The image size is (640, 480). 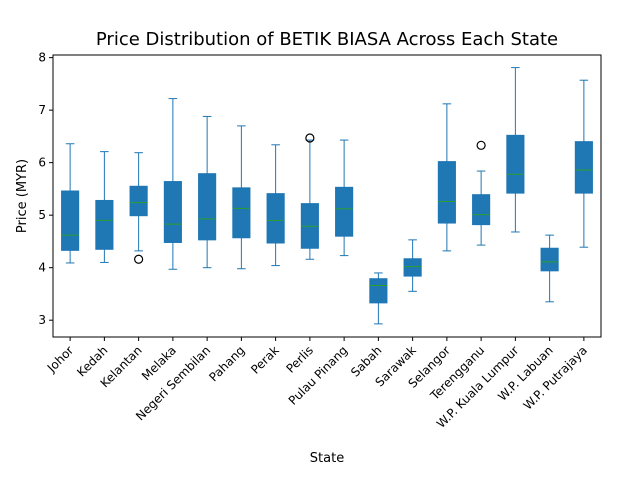 What do you see at coordinates (45, 189) in the screenshot?
I see `y-axis: 3 4 5 6 7 8` at bounding box center [45, 189].